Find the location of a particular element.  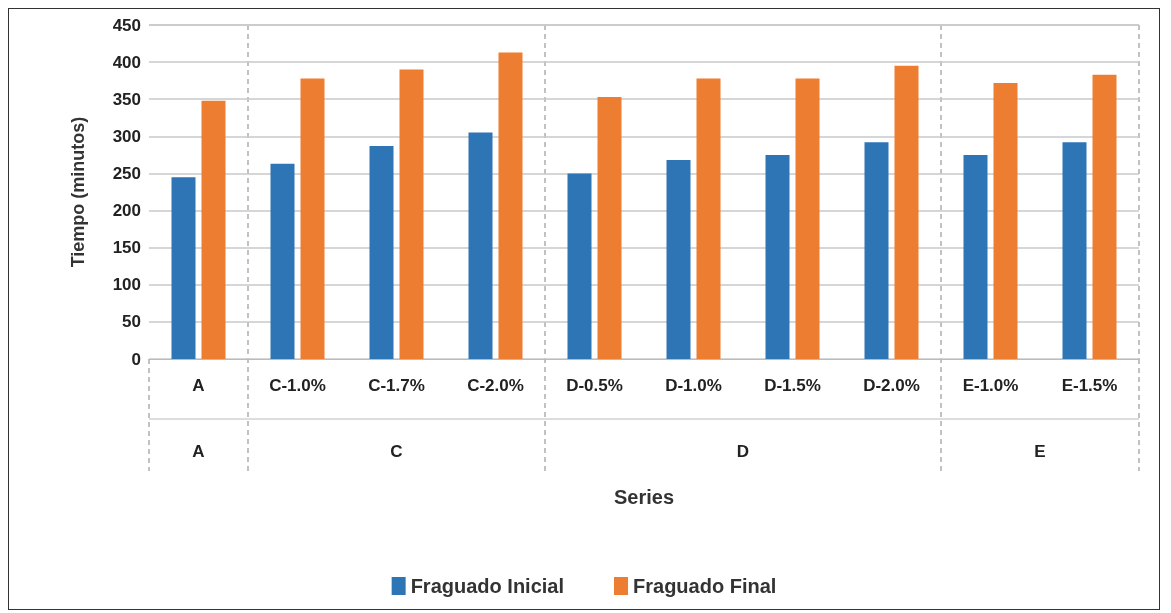

y-tick-label: 0 is located at coordinates (136, 359).